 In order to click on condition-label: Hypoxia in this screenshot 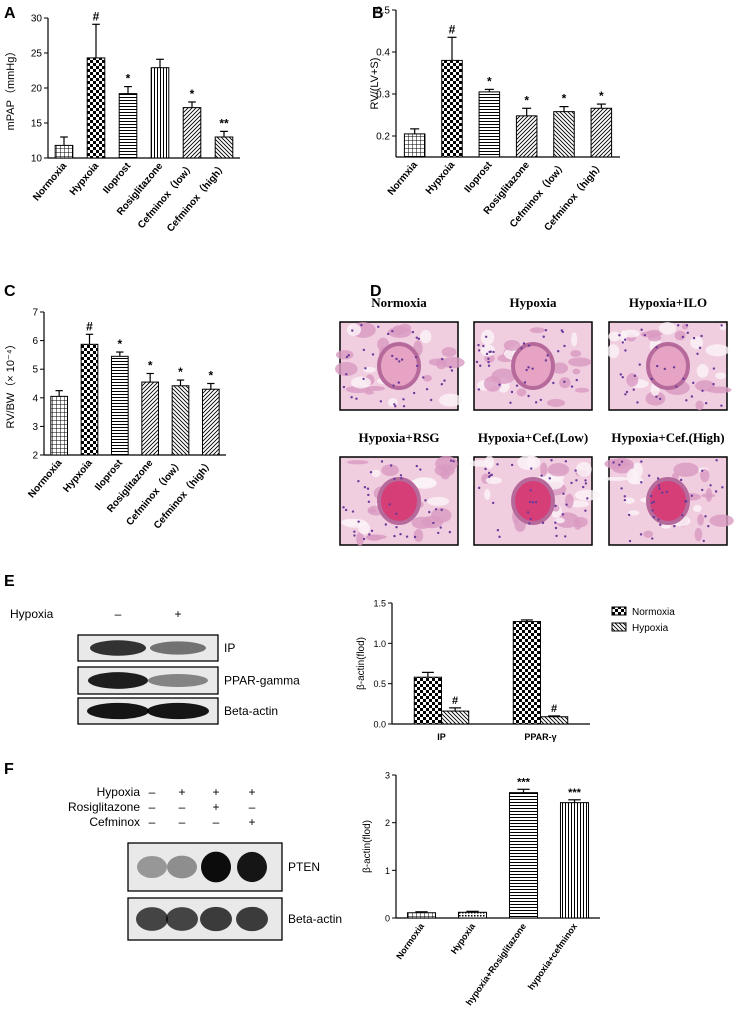, I will do `click(32, 614)`.